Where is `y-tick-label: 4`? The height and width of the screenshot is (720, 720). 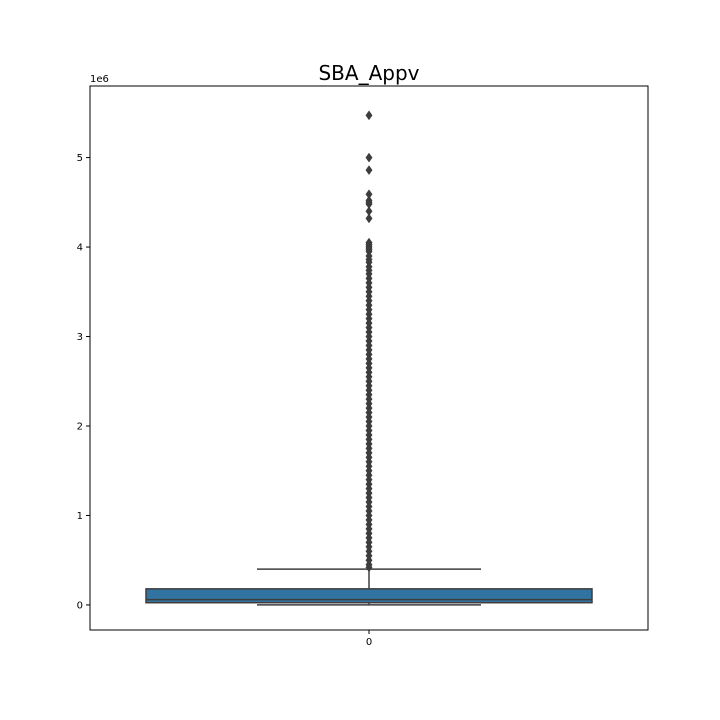
y-tick-label: 4 is located at coordinates (80, 248).